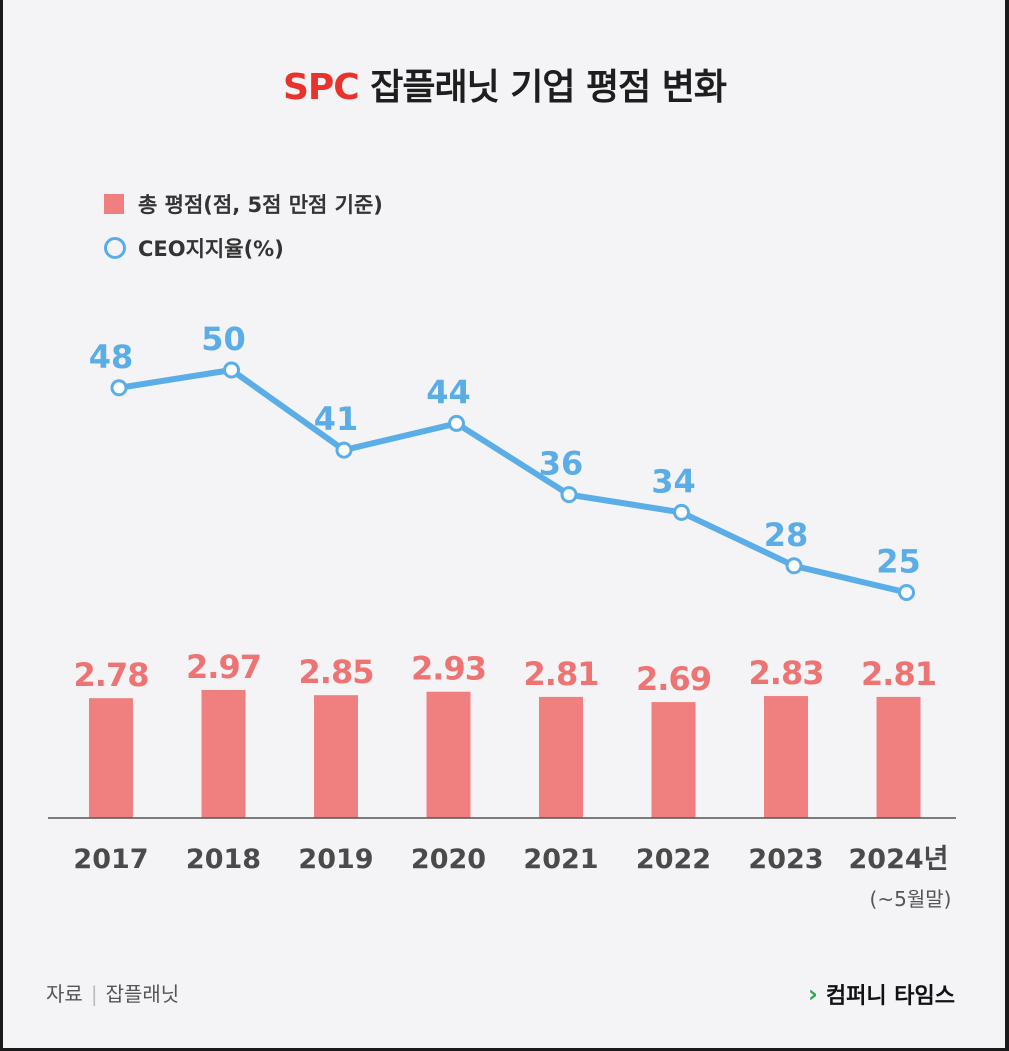 This screenshot has height=1051, width=1009. What do you see at coordinates (911, 899) in the screenshot?
I see `x-tick-note: (~5월말)` at bounding box center [911, 899].